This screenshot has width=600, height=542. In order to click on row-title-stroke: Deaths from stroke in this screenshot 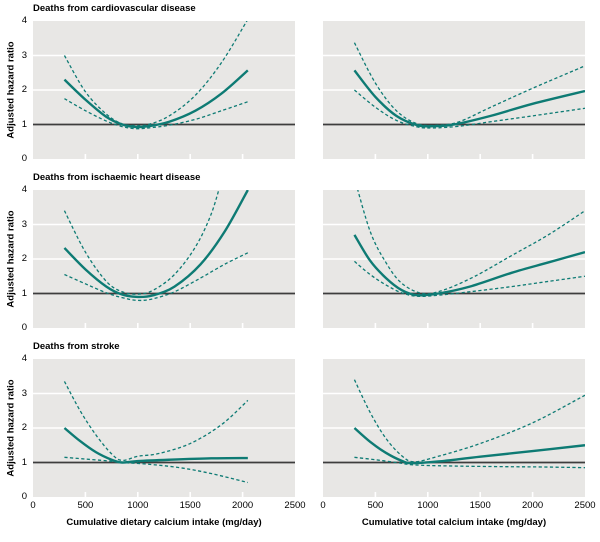, I will do `click(76, 346)`.